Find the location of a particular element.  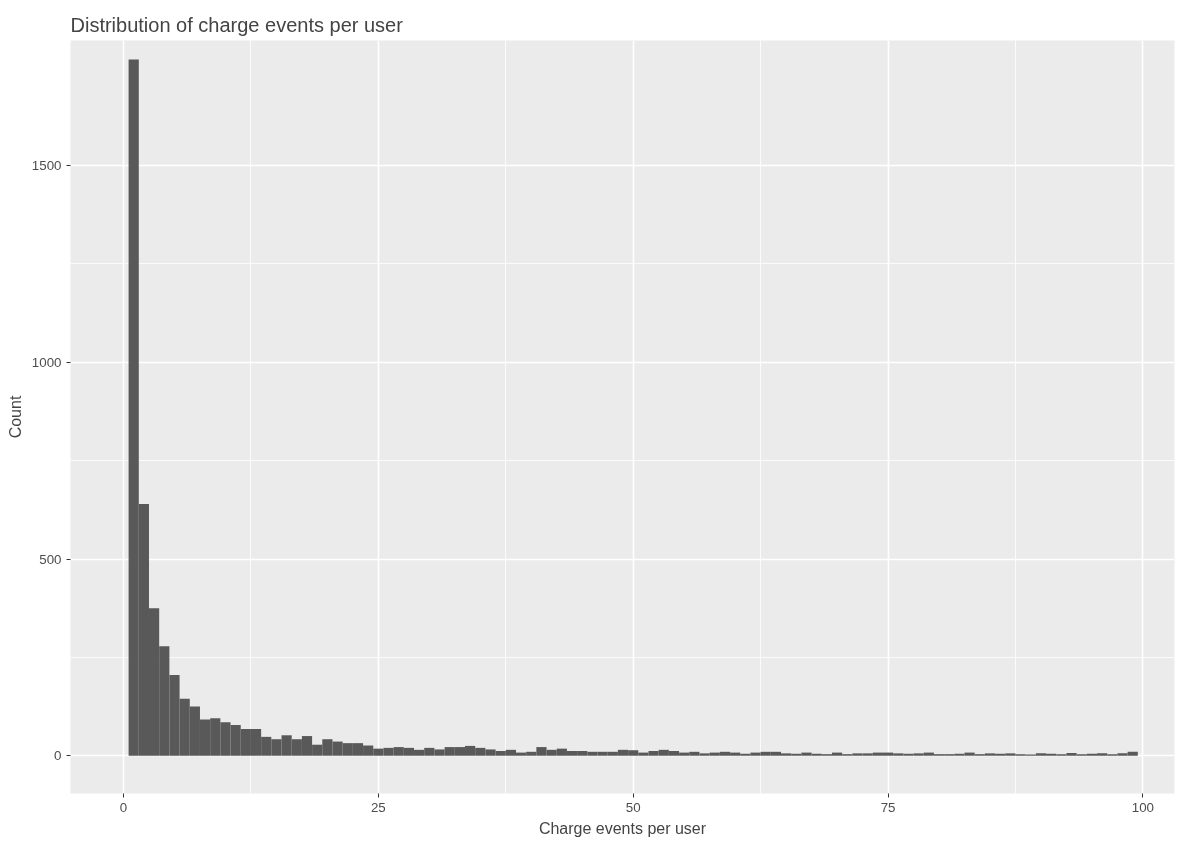

x-tick-label: 0 is located at coordinates (123, 807).